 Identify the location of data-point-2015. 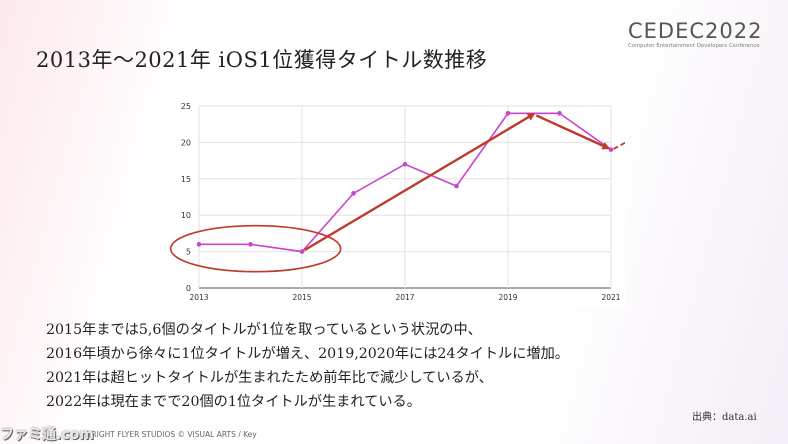
(302, 251).